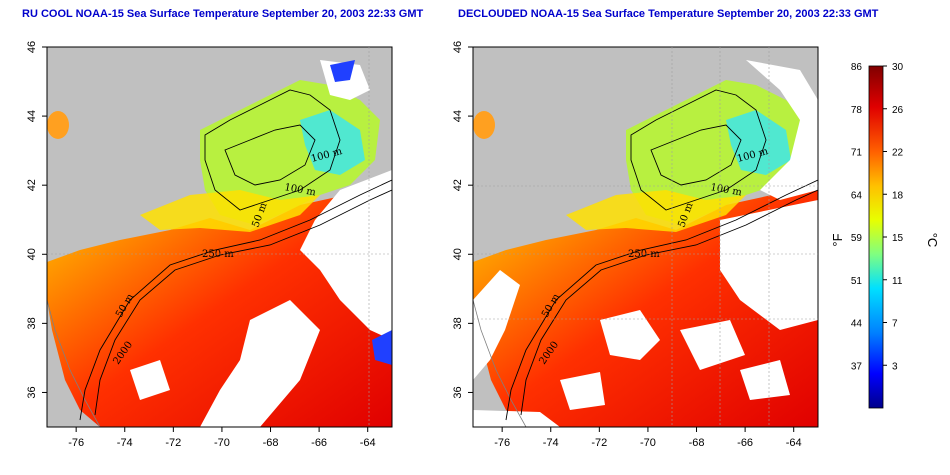 The height and width of the screenshot is (475, 950). I want to click on fahrenheit-unit-label: °F, so click(837, 239).